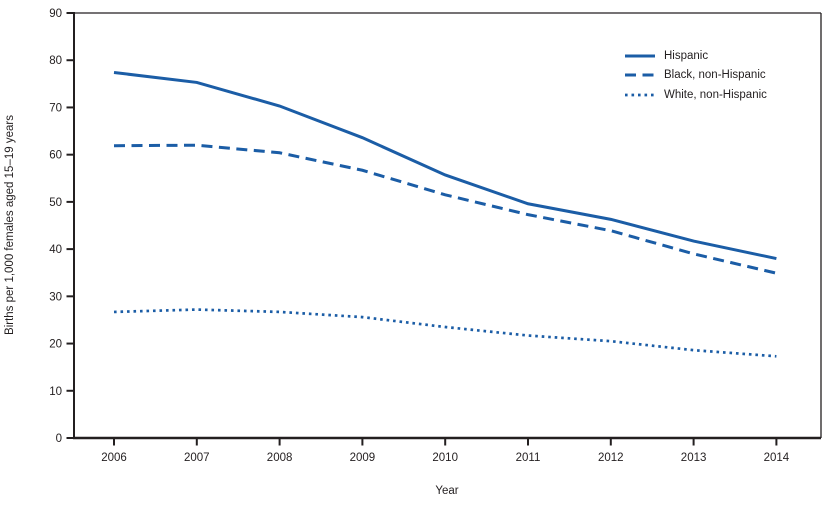  I want to click on x-tick-label: 2006, so click(114, 458).